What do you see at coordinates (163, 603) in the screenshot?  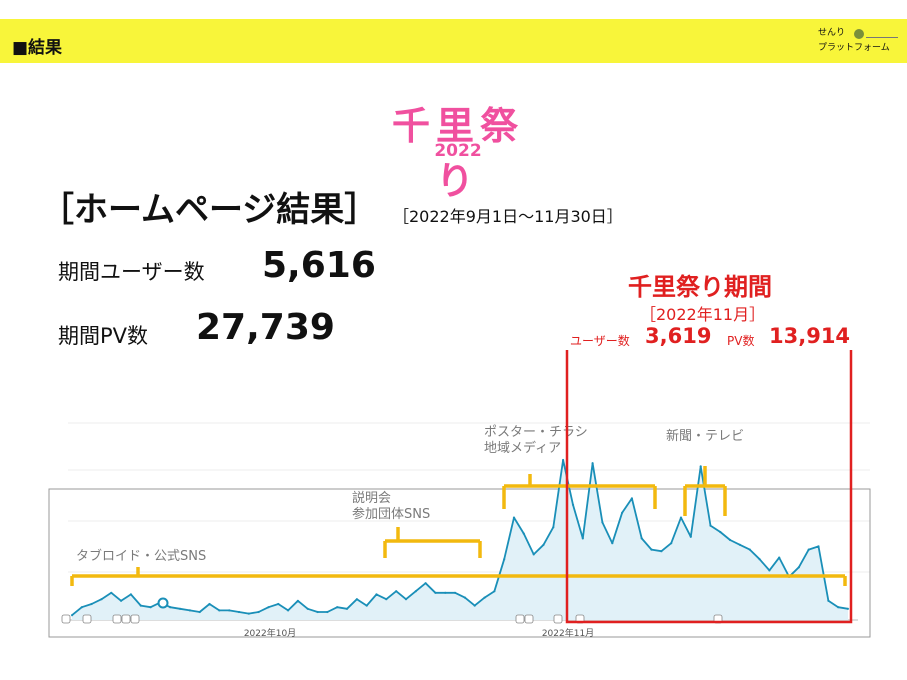 I see `selected-point-marker` at bounding box center [163, 603].